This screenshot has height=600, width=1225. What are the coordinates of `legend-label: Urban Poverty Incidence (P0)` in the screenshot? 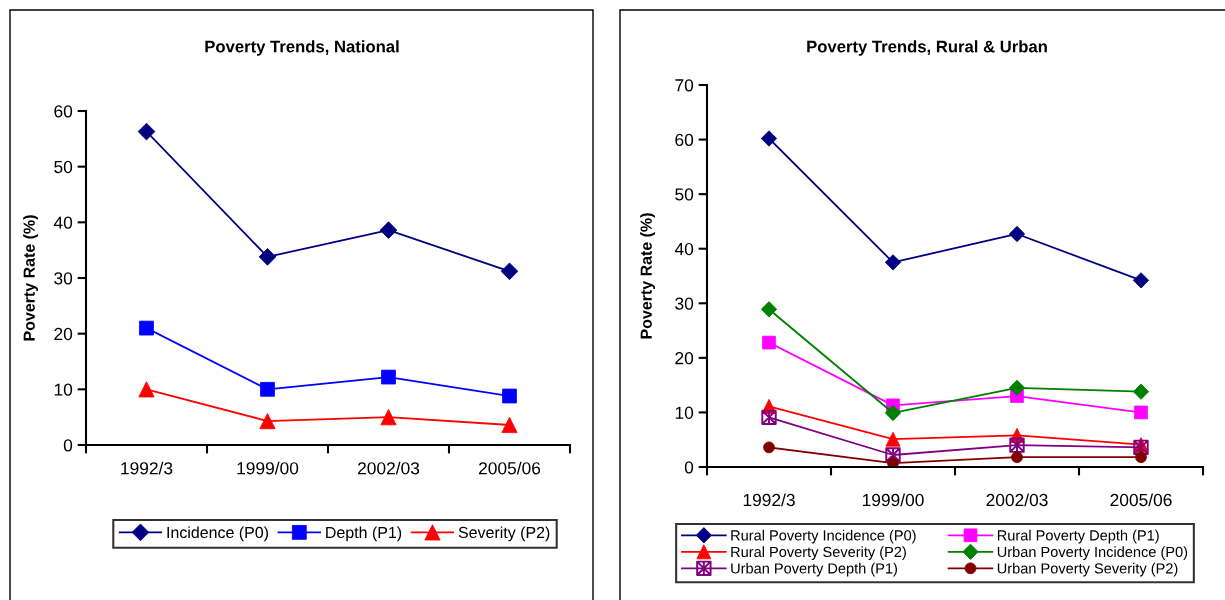 It's located at (1092, 553).